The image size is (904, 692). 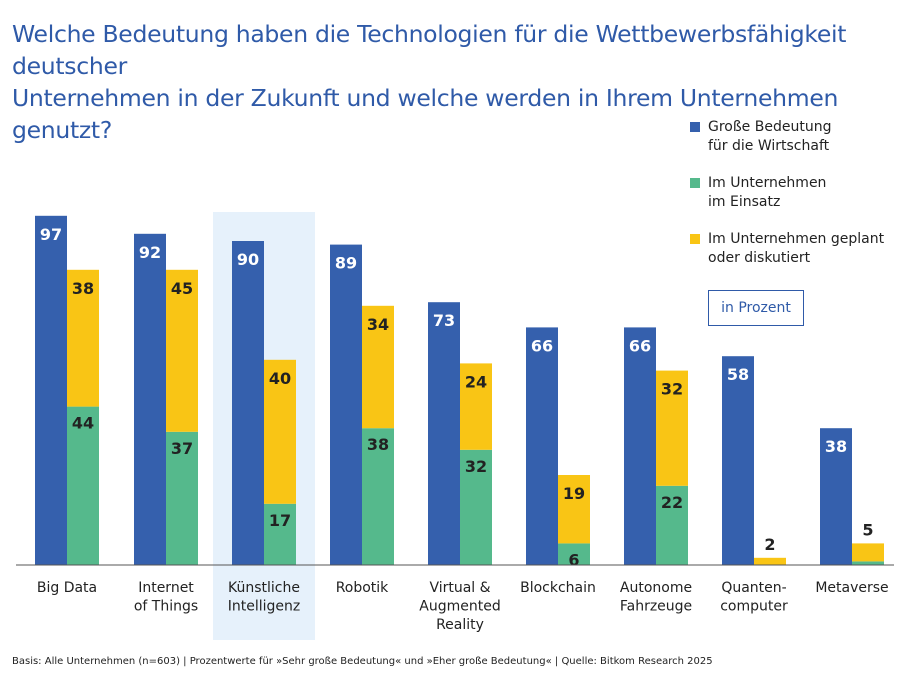 I want to click on unit-label: in Prozent, so click(x=756, y=308).